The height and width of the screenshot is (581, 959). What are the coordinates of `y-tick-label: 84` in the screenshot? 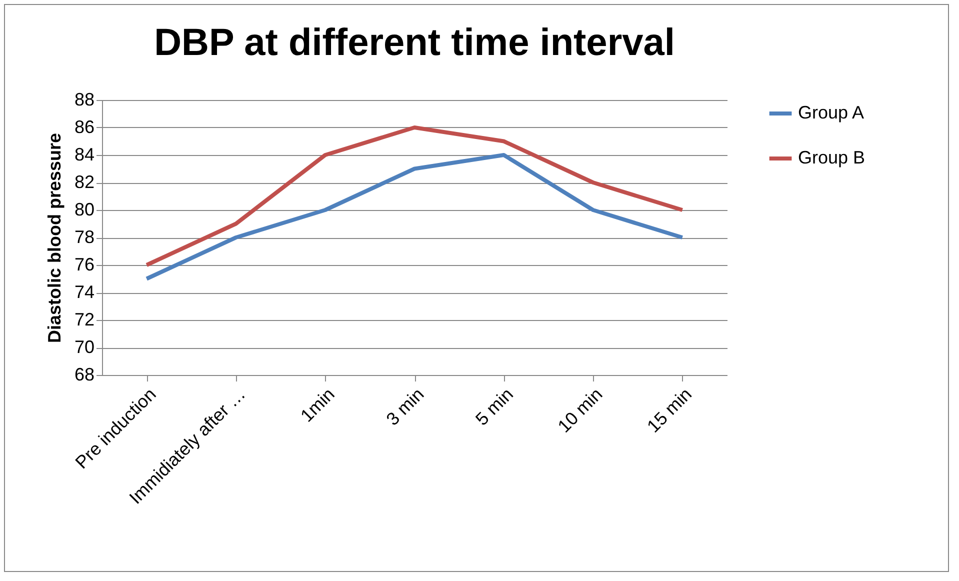 It's located at (84, 154).